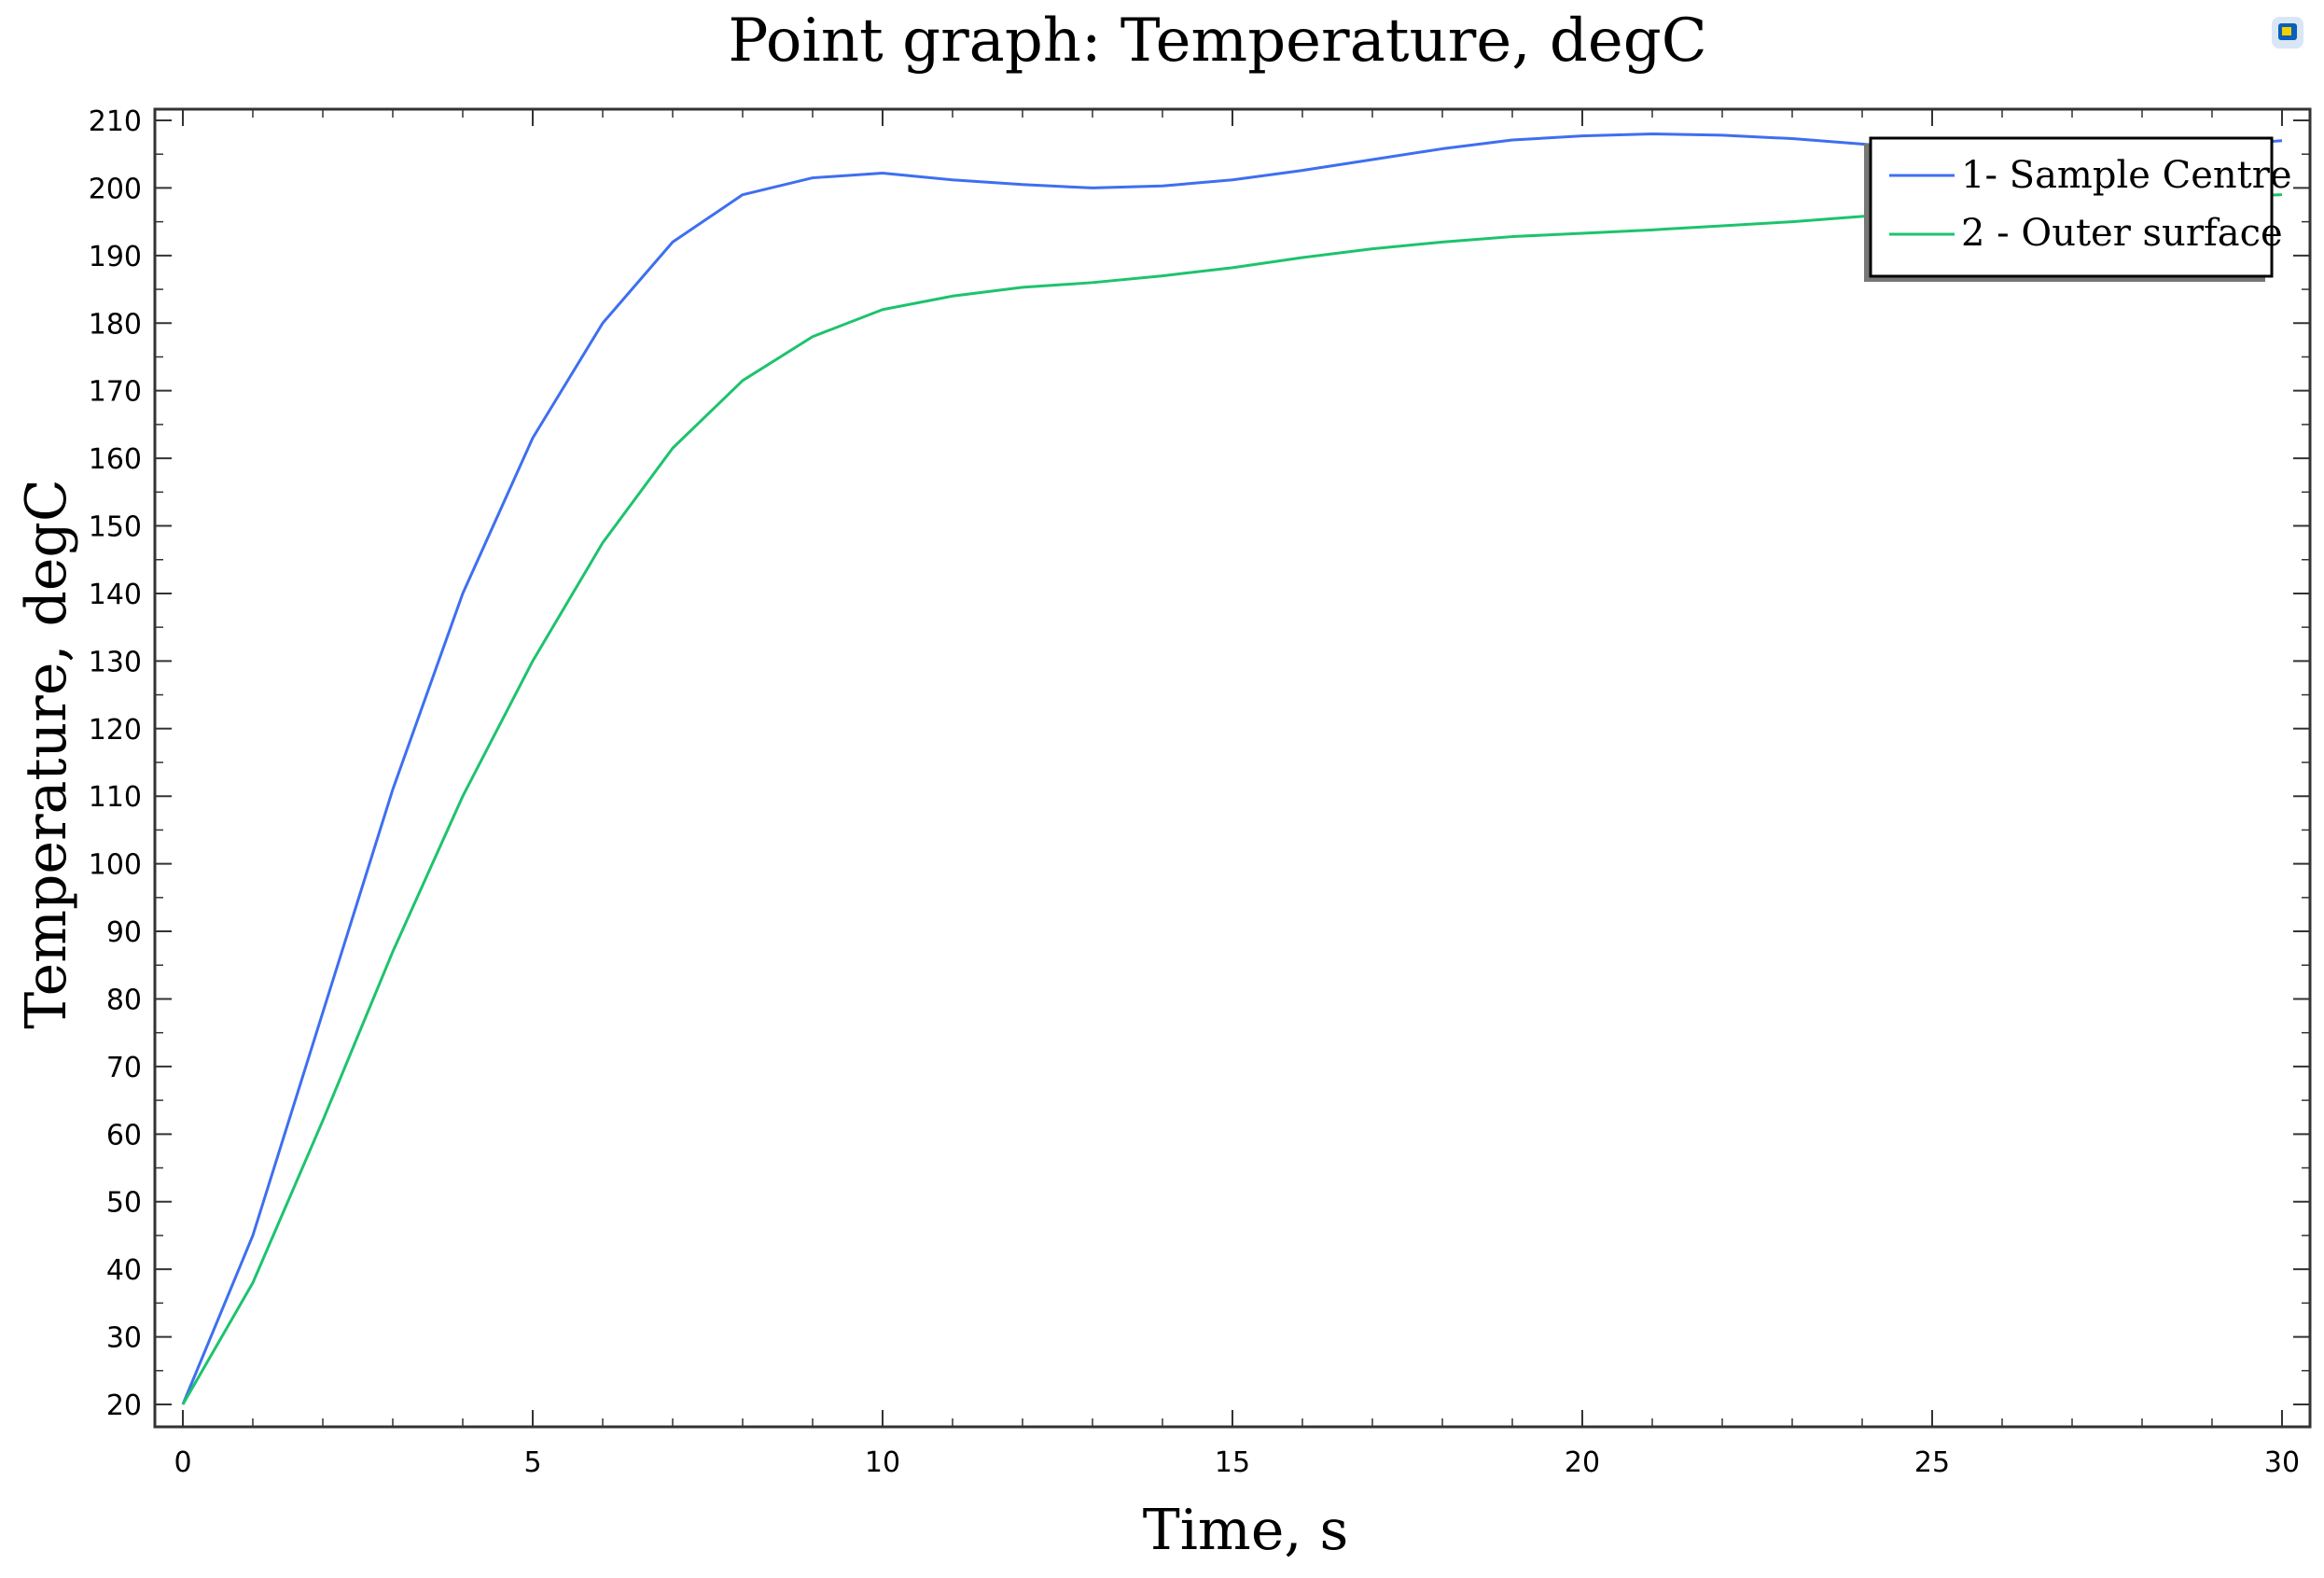 This screenshot has width=2324, height=1578. Describe the element at coordinates (2078, 209) in the screenshot. I see `legend: 1- Sample Centre 2 - Outer surface` at that location.